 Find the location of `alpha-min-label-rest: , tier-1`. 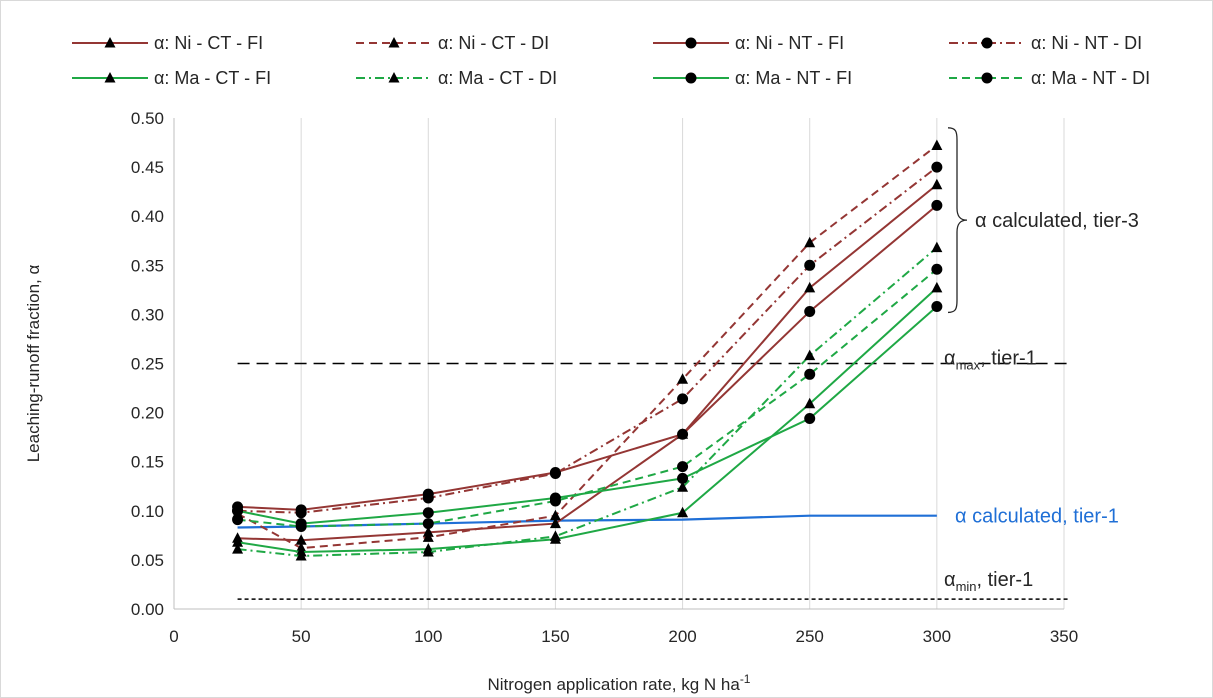

alpha-min-label-rest: , tier-1 is located at coordinates (1005, 580).